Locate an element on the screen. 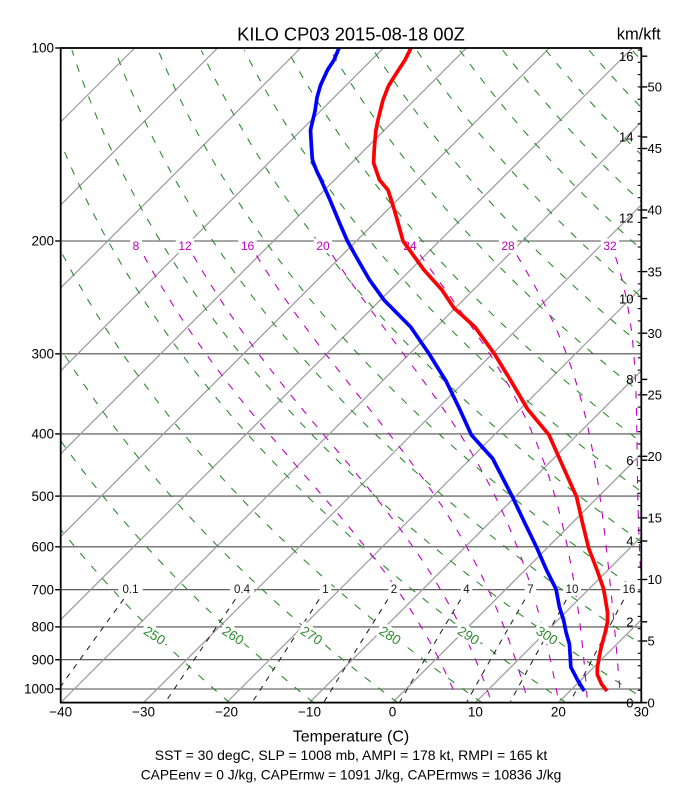 This screenshot has height=805, width=700. svg-text: 500 is located at coordinates (42, 496).